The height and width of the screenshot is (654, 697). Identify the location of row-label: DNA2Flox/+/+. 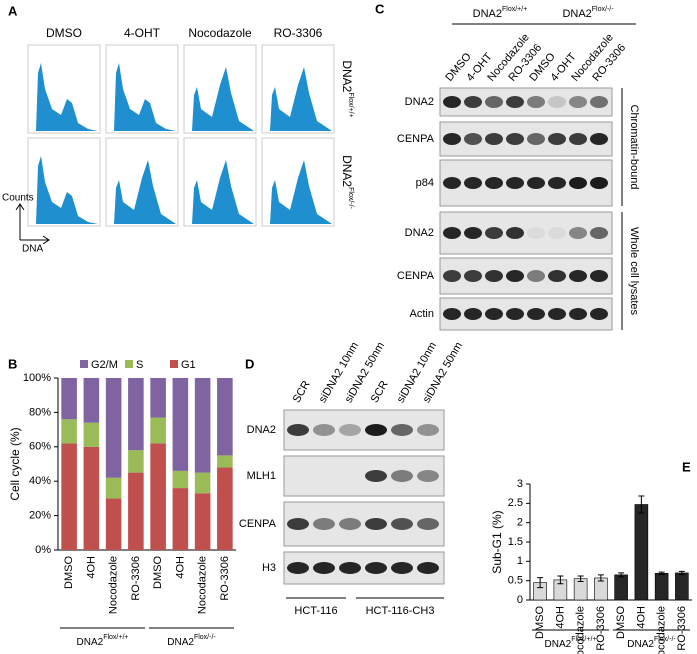
(347, 88).